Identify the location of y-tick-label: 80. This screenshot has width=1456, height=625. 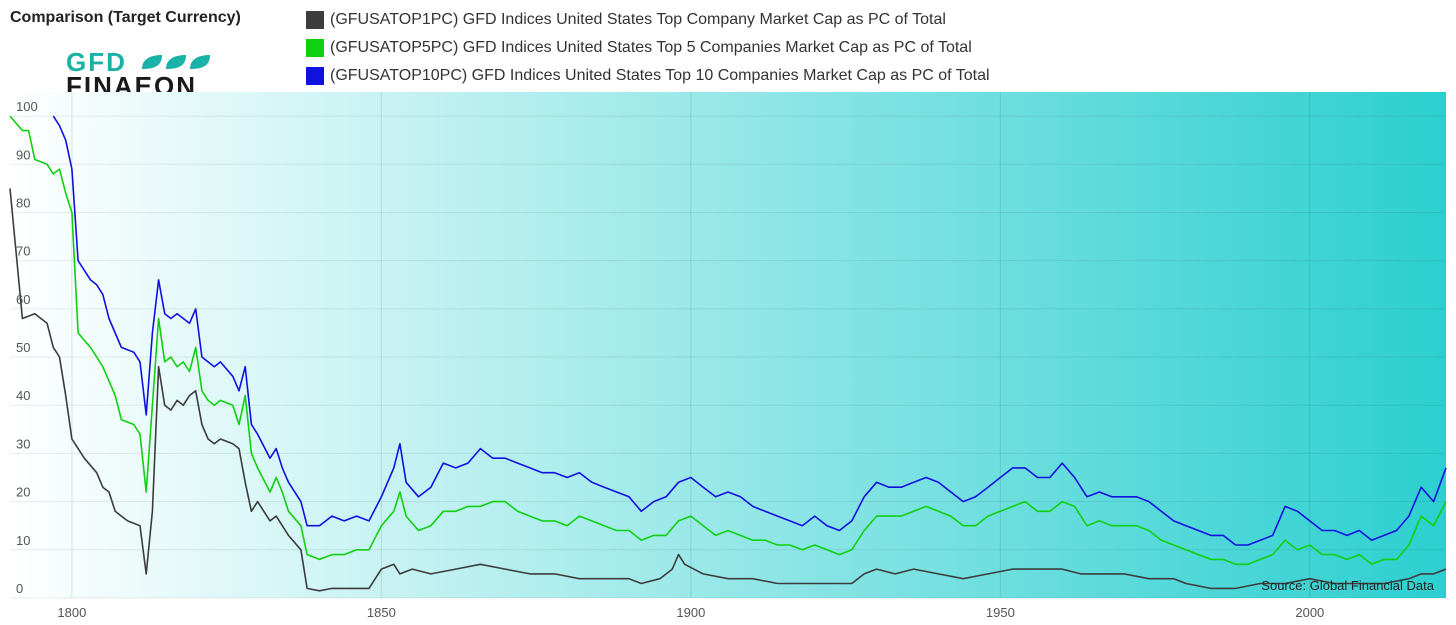
(23, 202).